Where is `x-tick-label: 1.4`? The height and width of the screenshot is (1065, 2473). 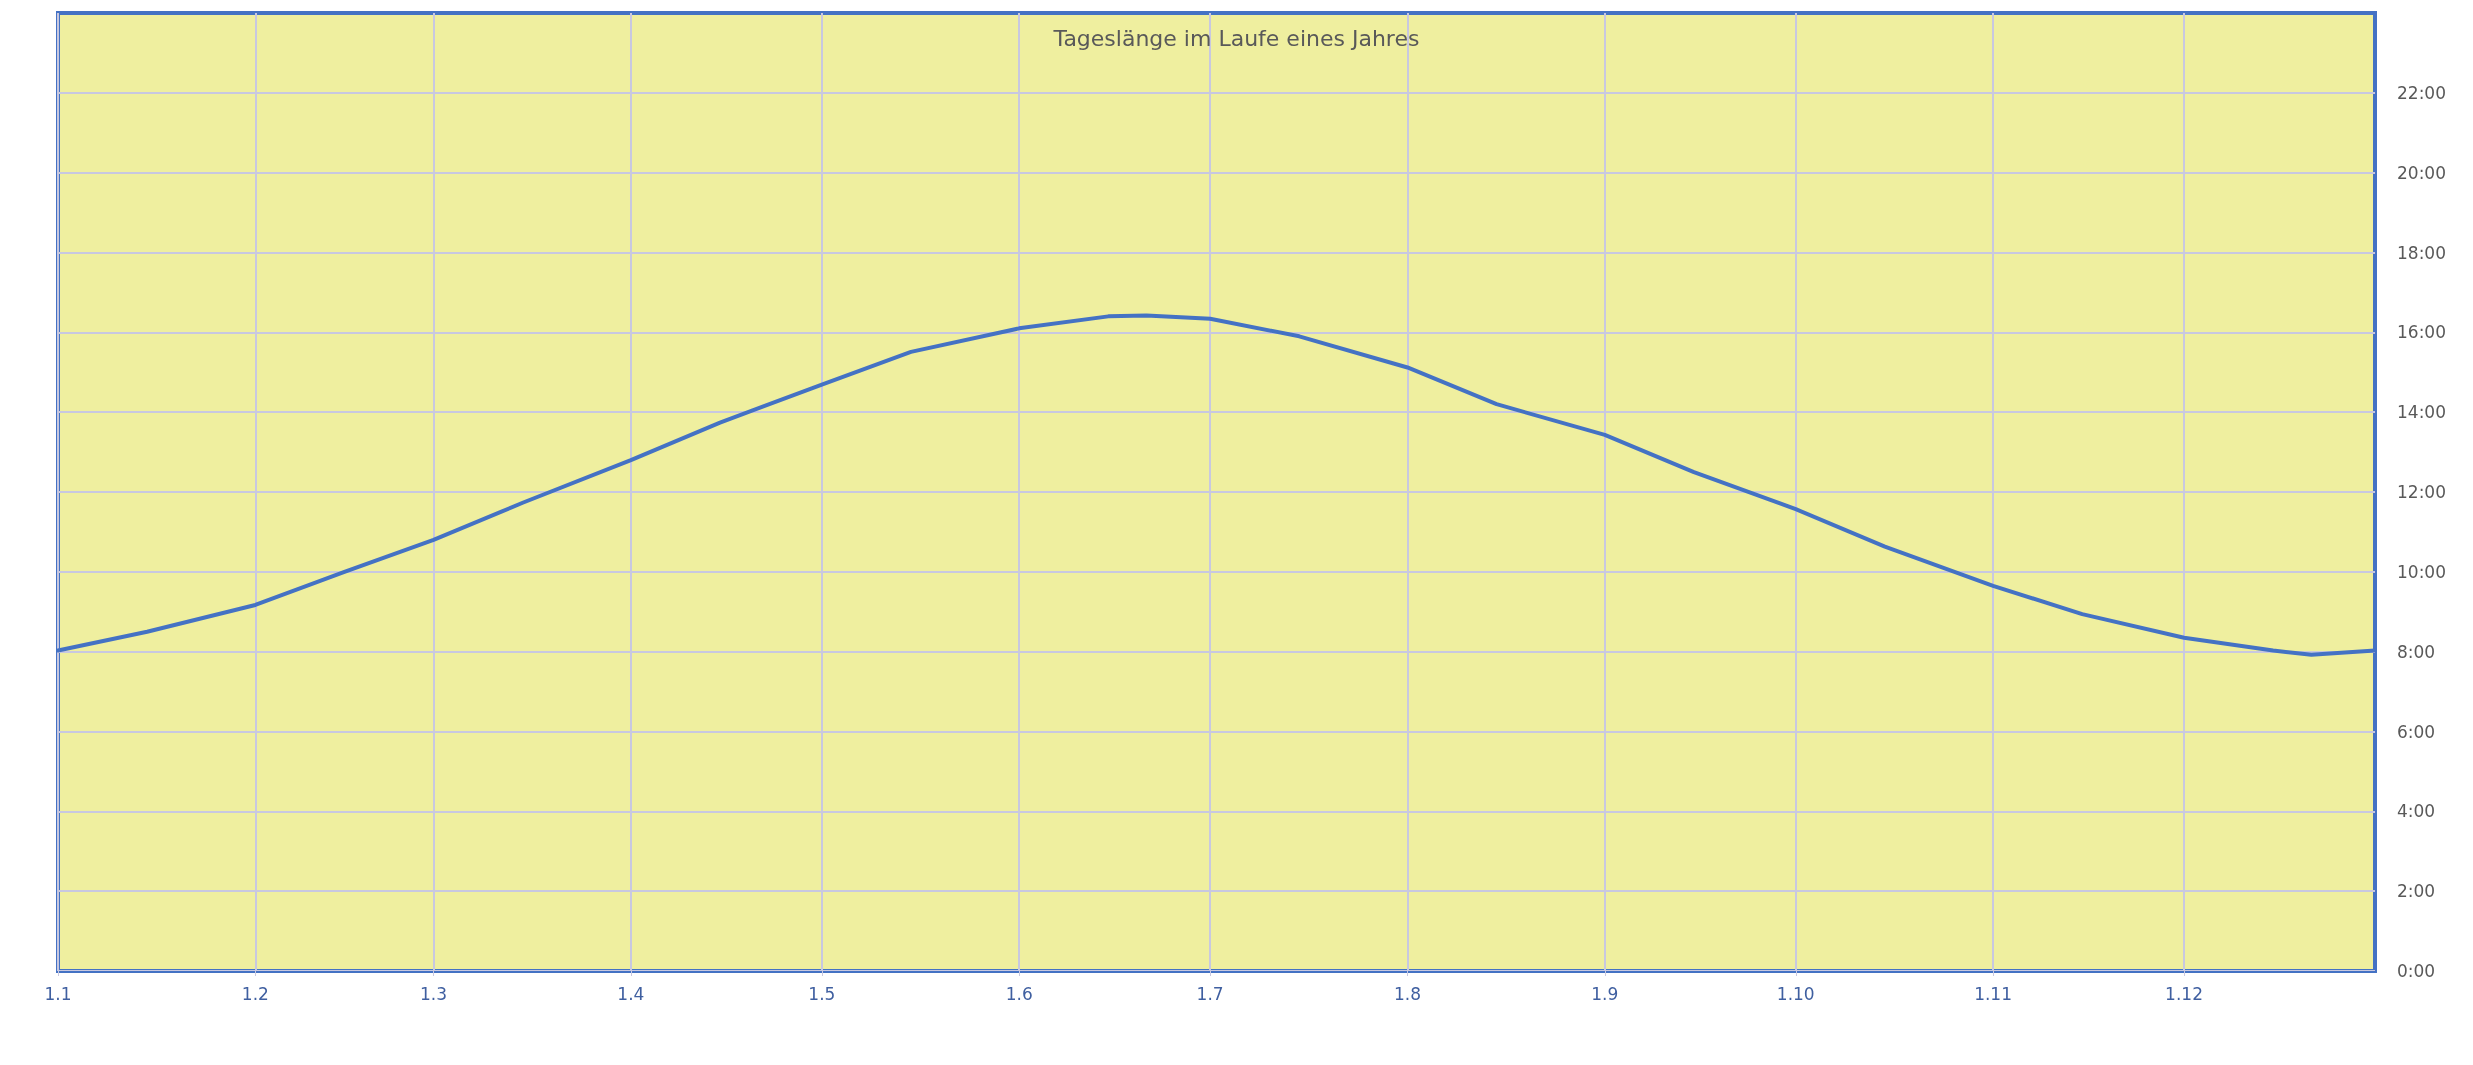
x-tick-label: 1.4 is located at coordinates (631, 993).